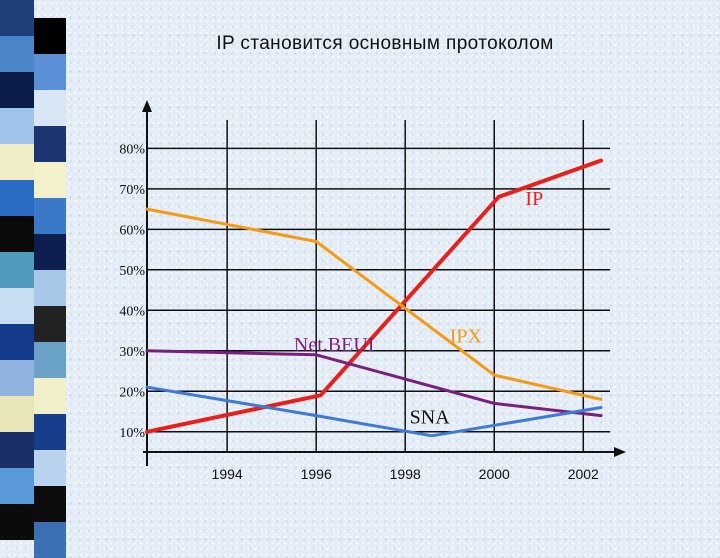  What do you see at coordinates (132, 311) in the screenshot?
I see `y-tick-label: 40%` at bounding box center [132, 311].